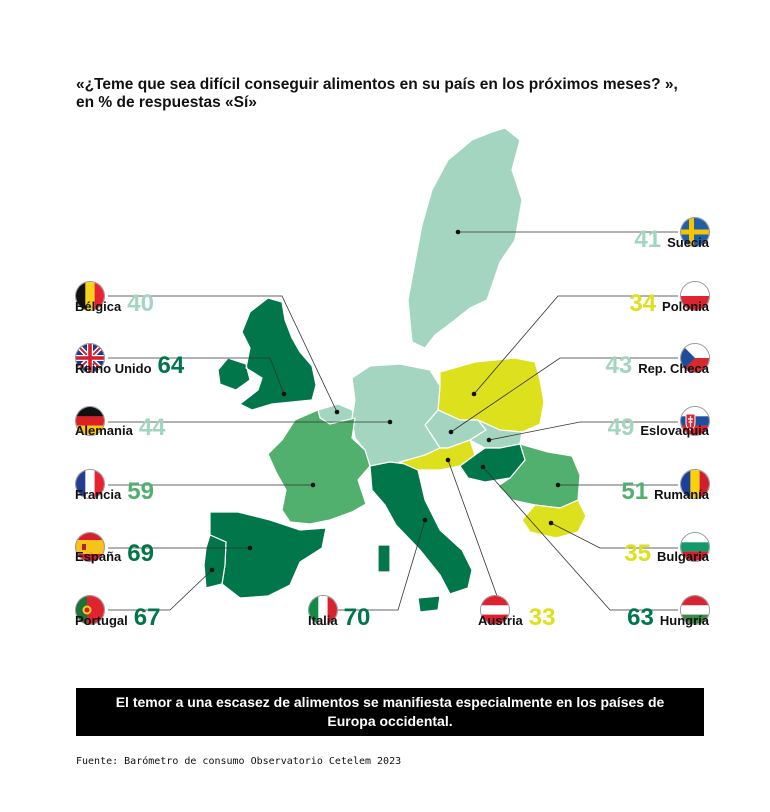 This screenshot has width=770, height=812. What do you see at coordinates (583, 431) in the screenshot?
I see `leader-line-eslovaquia` at bounding box center [583, 431].